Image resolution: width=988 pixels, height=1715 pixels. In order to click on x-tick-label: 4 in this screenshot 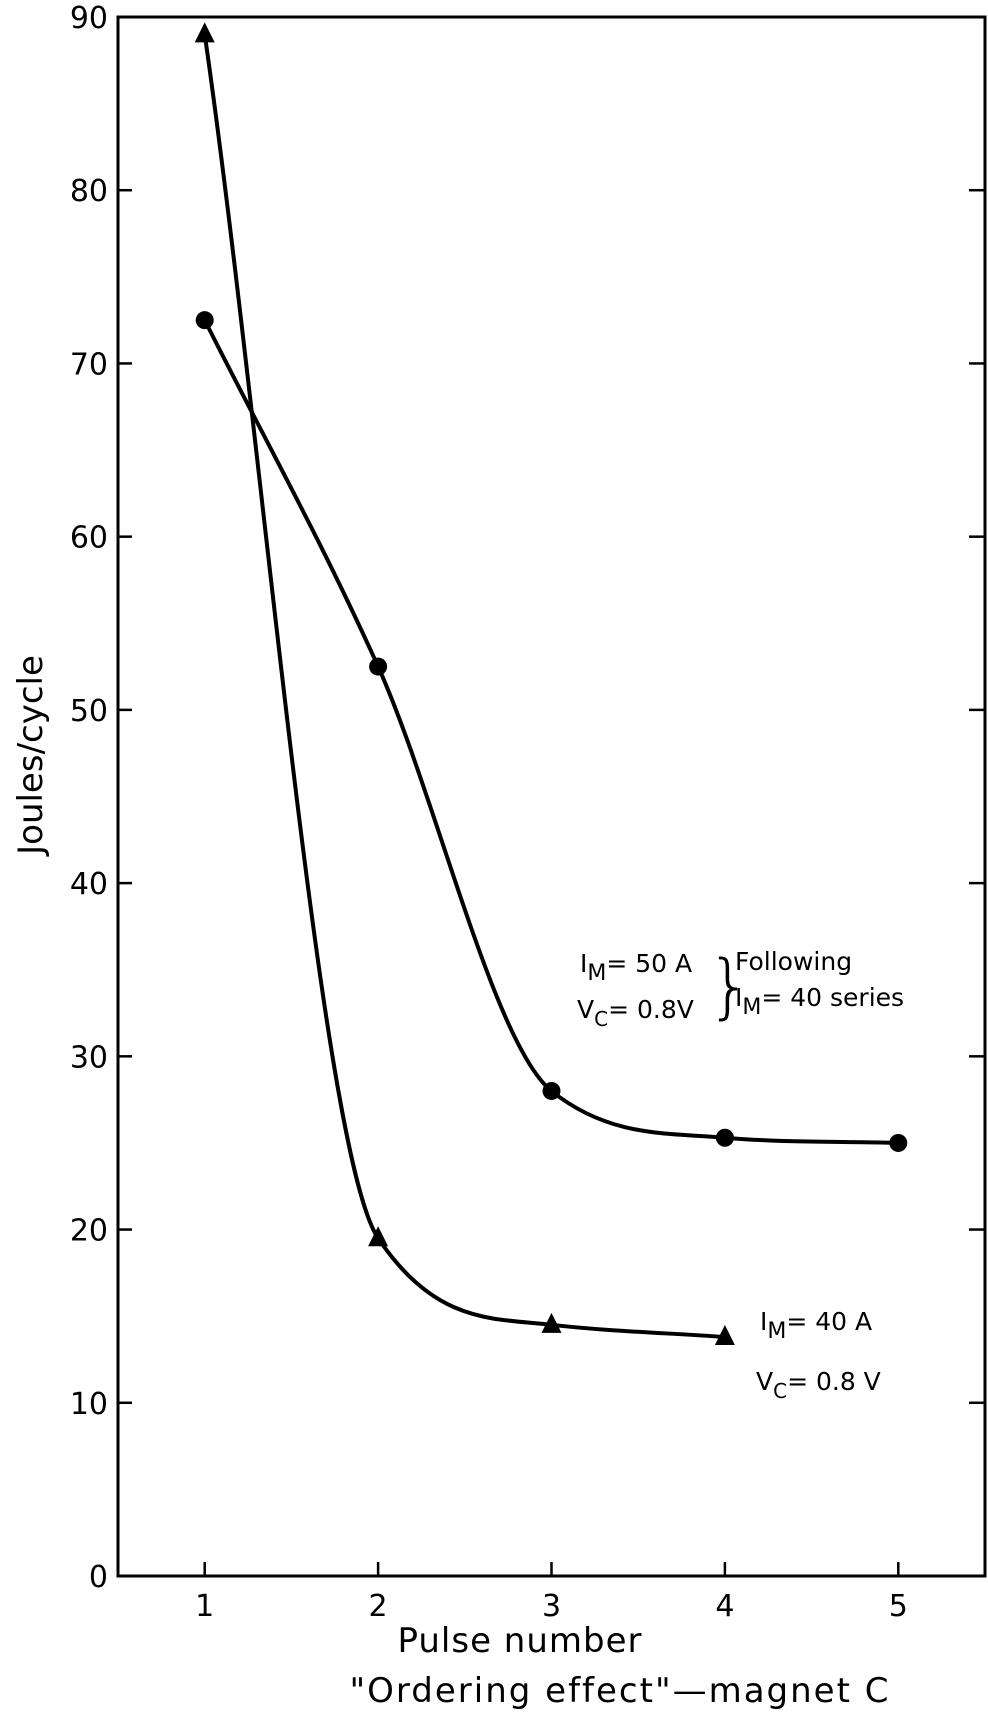, I will do `click(724, 1606)`.